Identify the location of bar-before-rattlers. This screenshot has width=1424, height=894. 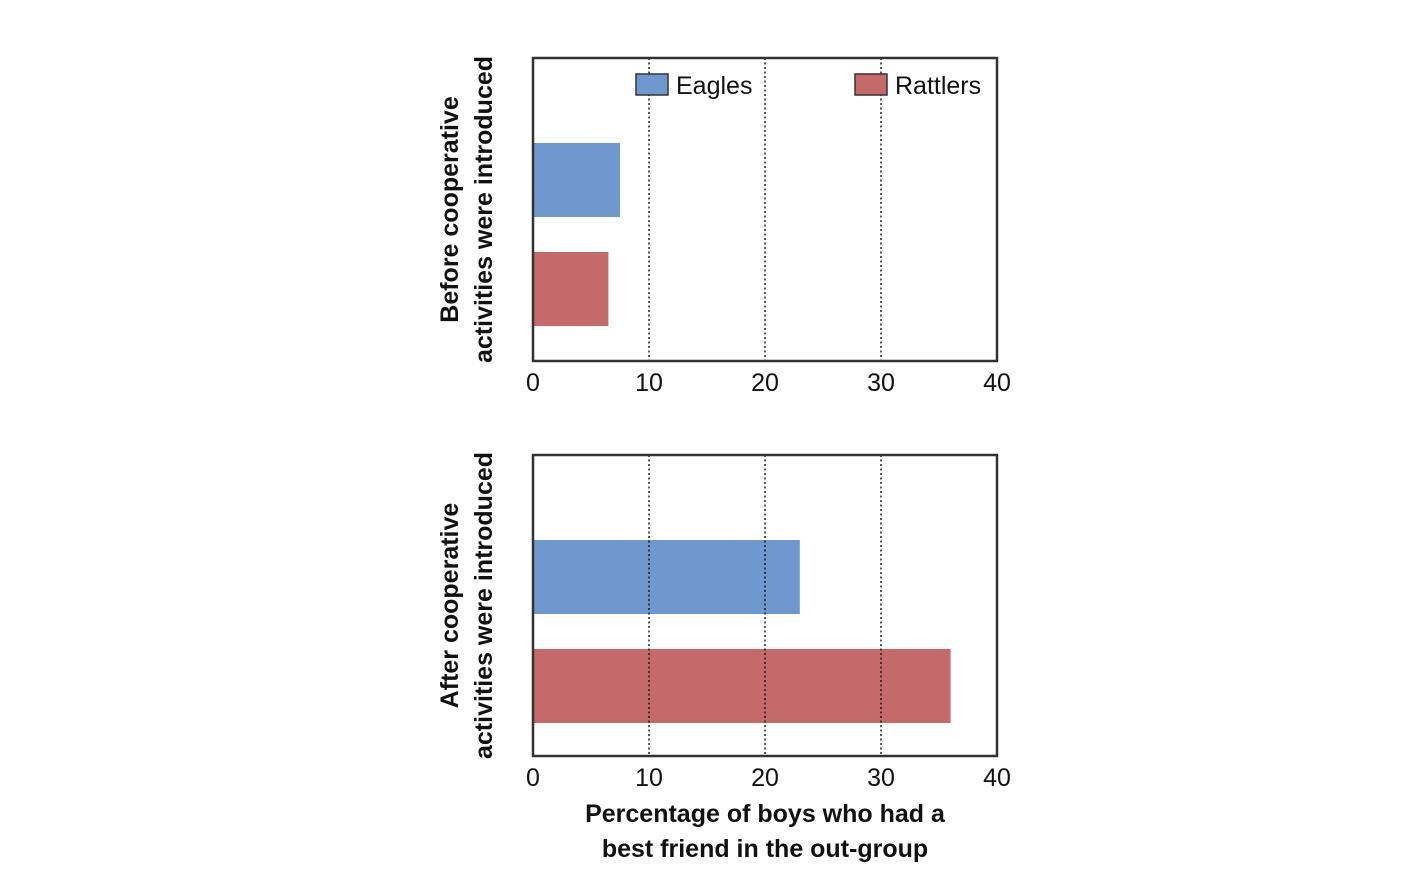
(571, 289).